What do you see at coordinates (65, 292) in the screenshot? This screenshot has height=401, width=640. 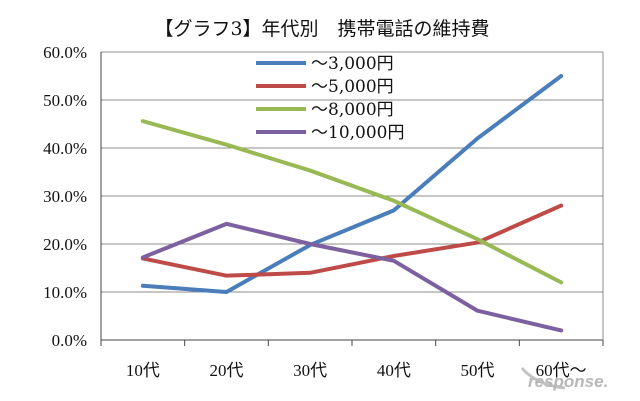 I see `y-tick-label: 10.0%` at bounding box center [65, 292].